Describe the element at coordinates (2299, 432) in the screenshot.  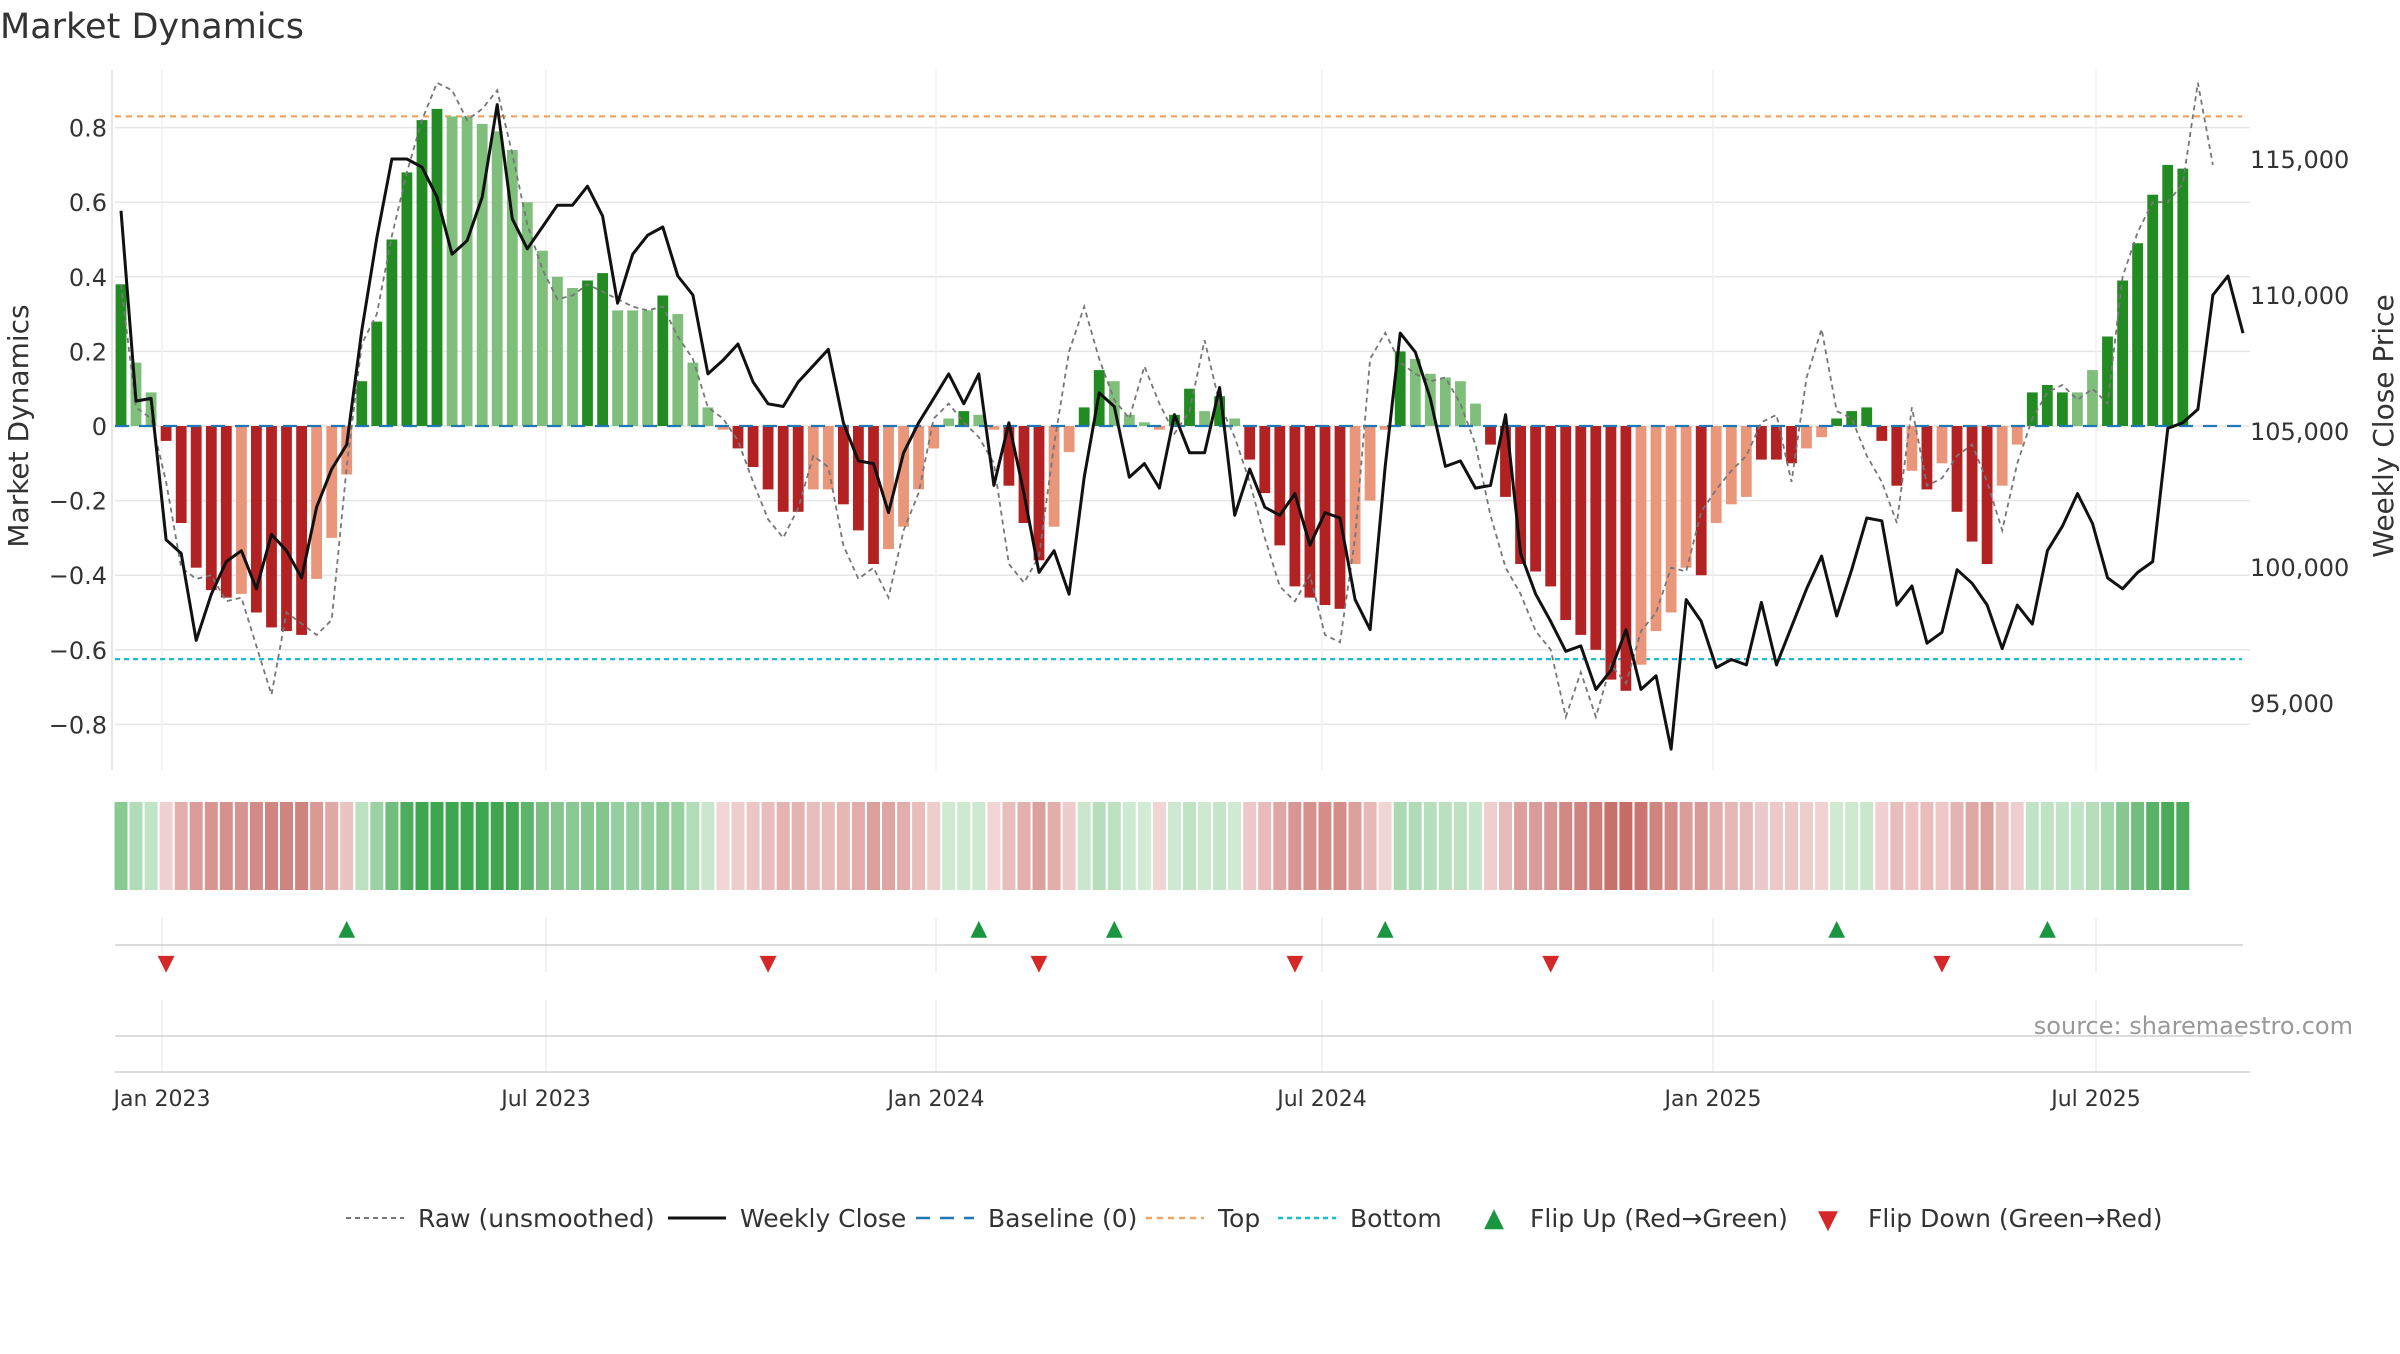
I see `y2-tick-label: 105,000` at that location.